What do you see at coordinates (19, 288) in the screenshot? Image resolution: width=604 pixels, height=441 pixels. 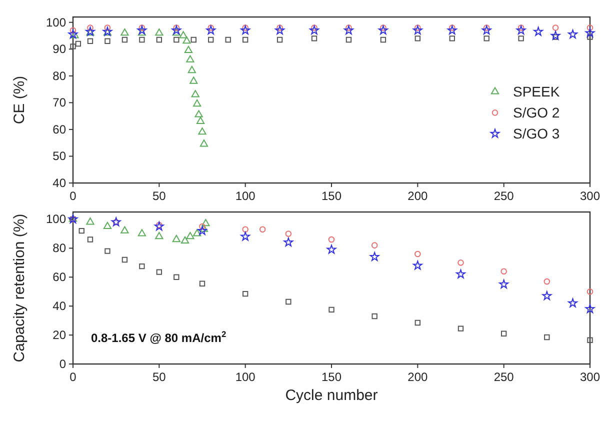 I see `y-axis-title: Capacity retention (%)` at bounding box center [19, 288].